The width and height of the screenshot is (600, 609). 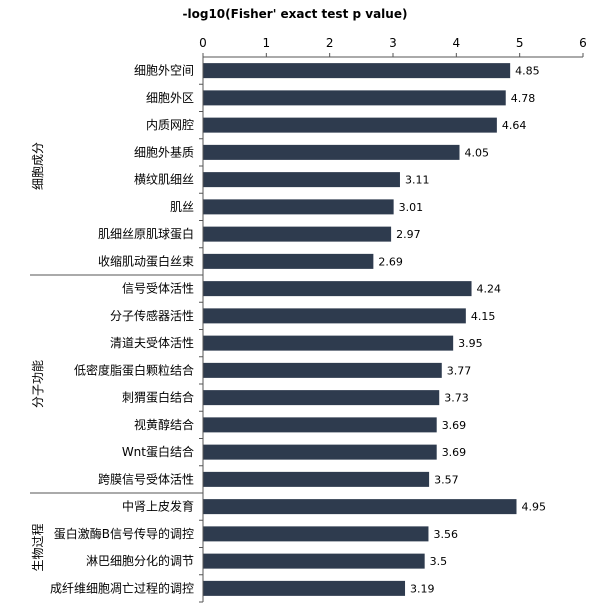 What do you see at coordinates (170, 124) in the screenshot?
I see `category-label: 内质网腔` at bounding box center [170, 124].